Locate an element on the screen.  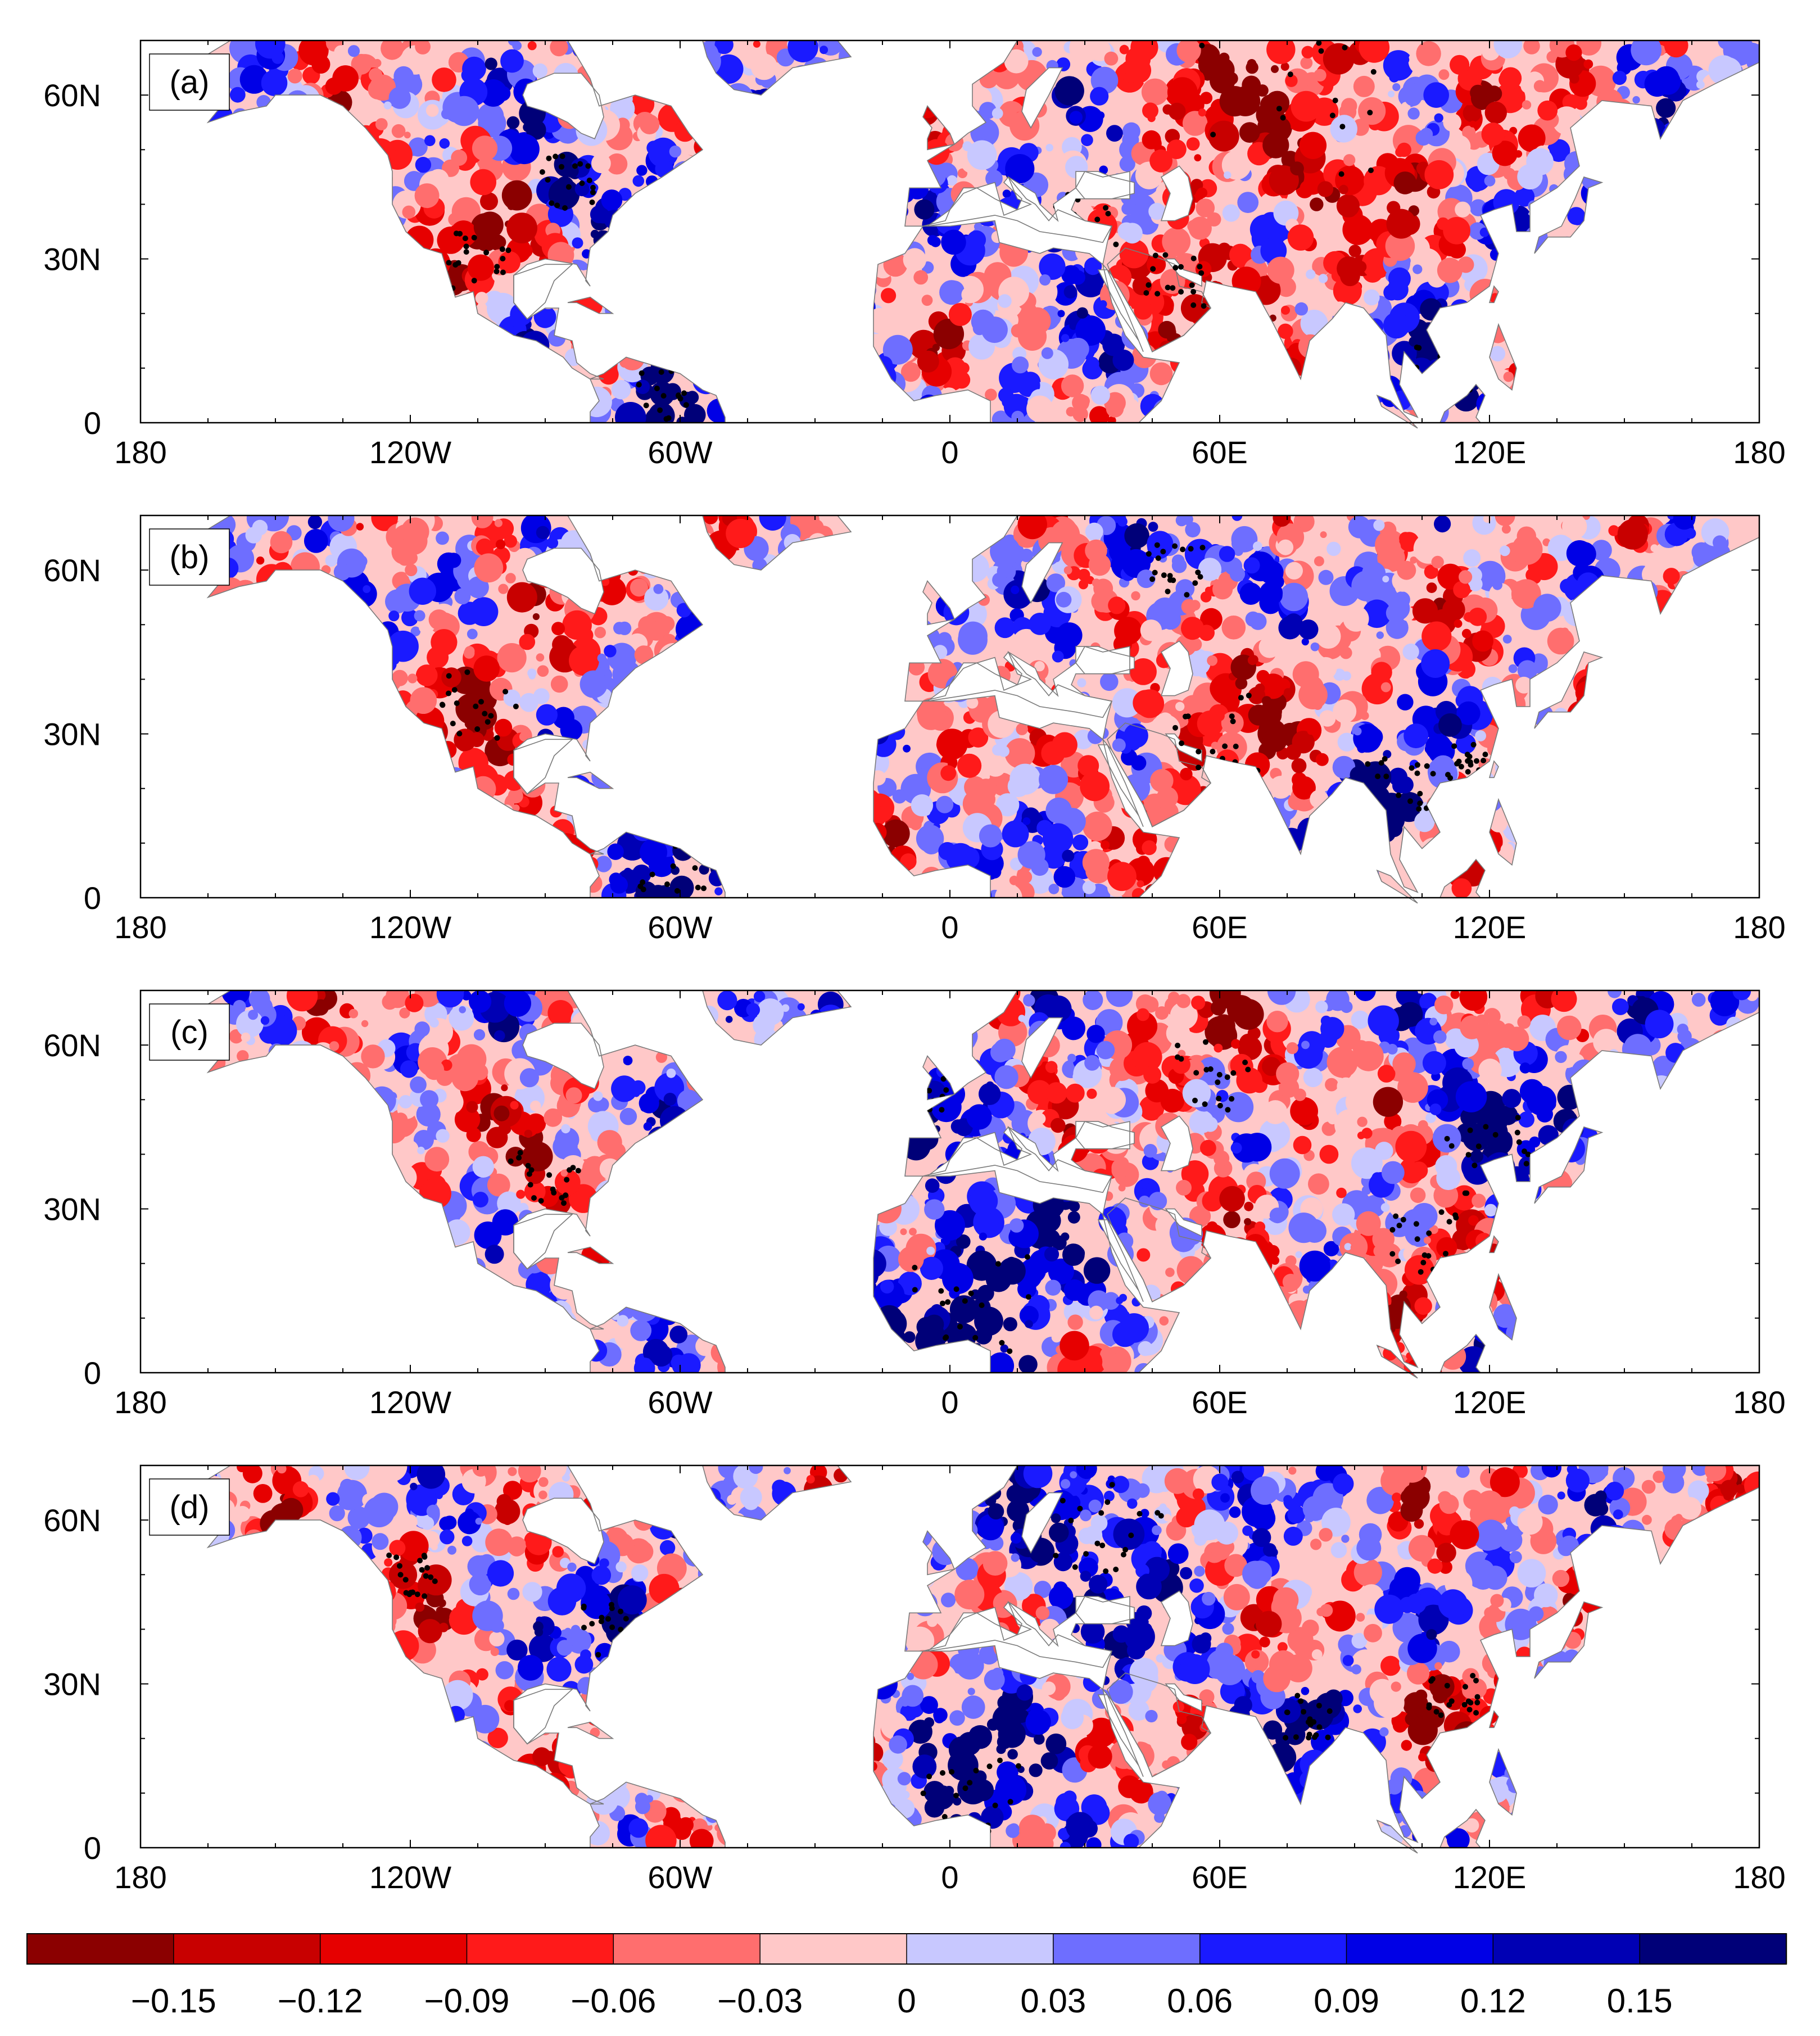
coastline is located at coordinates (563, 106).